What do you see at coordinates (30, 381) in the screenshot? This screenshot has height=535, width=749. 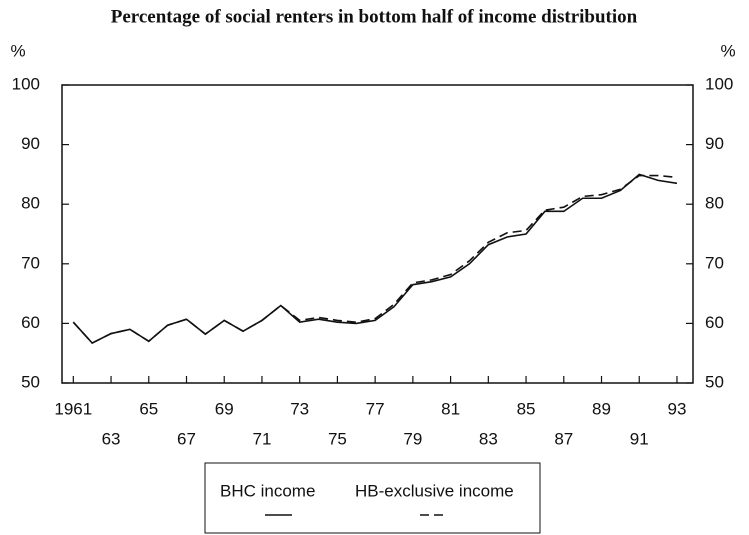 I see `y-tick-label: 50` at bounding box center [30, 381].